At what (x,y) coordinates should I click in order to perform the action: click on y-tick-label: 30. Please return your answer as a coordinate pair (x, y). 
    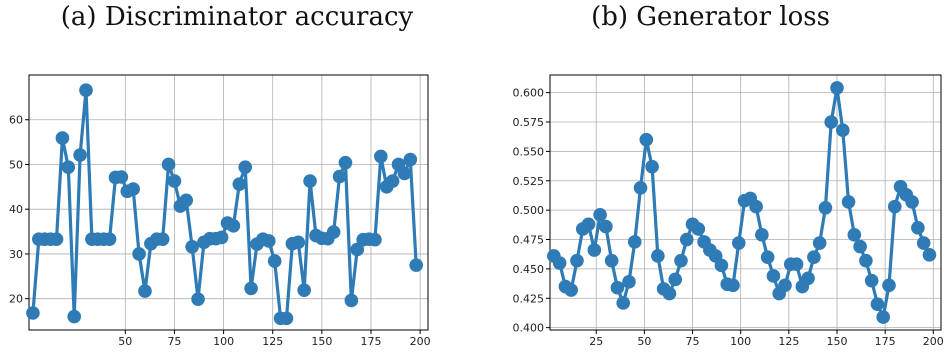
    Looking at the image, I should click on (16, 254).